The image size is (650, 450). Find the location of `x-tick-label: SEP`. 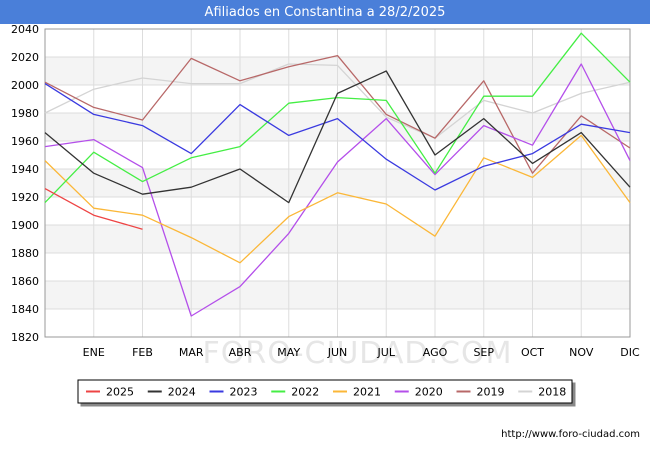

x-tick-label: SEP is located at coordinates (483, 352).